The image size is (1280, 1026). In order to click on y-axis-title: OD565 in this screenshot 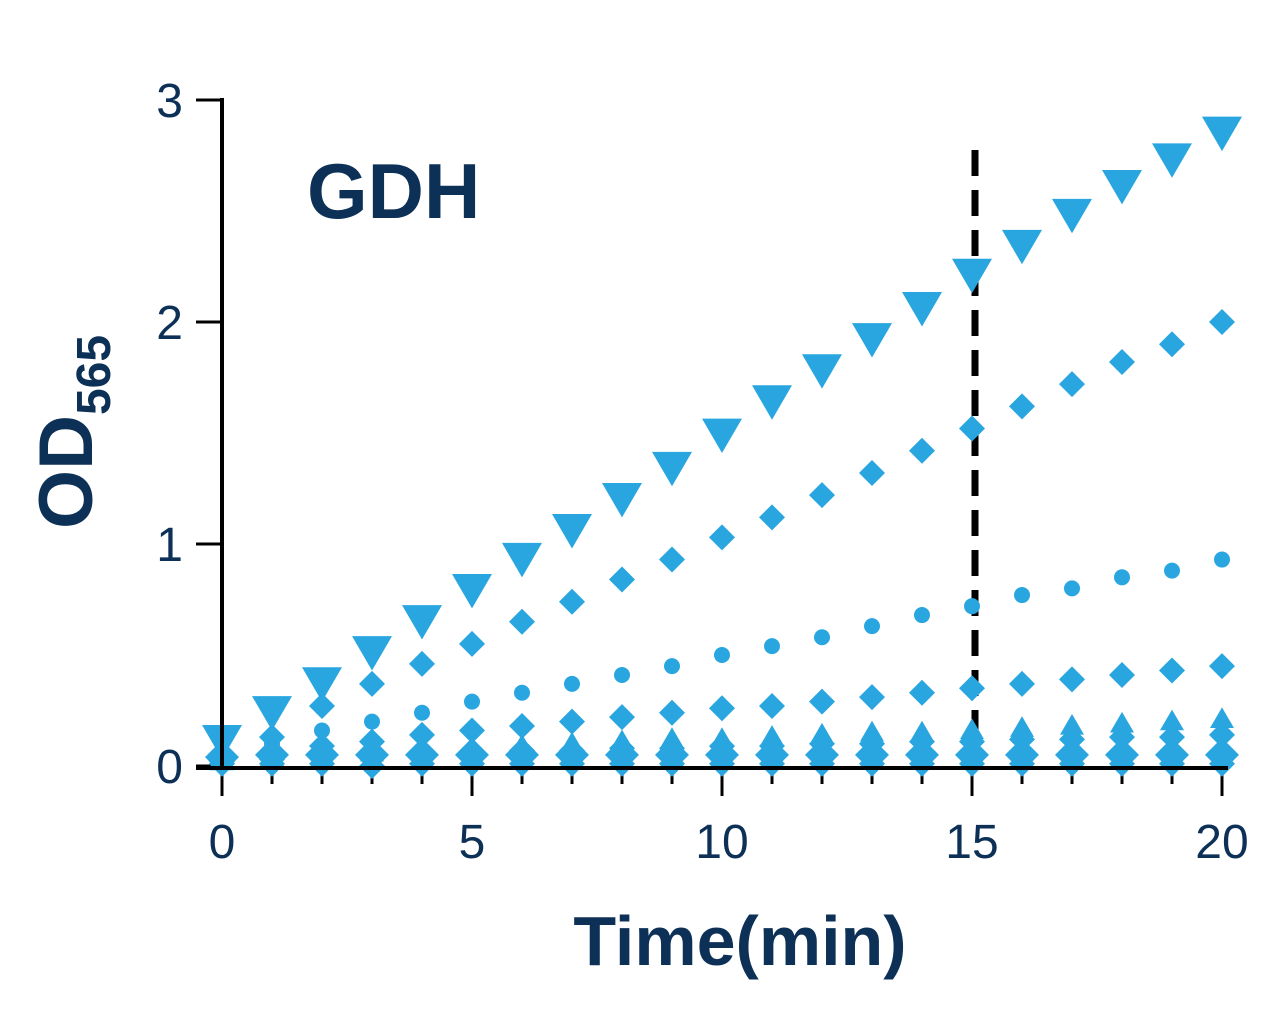, I will do `click(72, 432)`.